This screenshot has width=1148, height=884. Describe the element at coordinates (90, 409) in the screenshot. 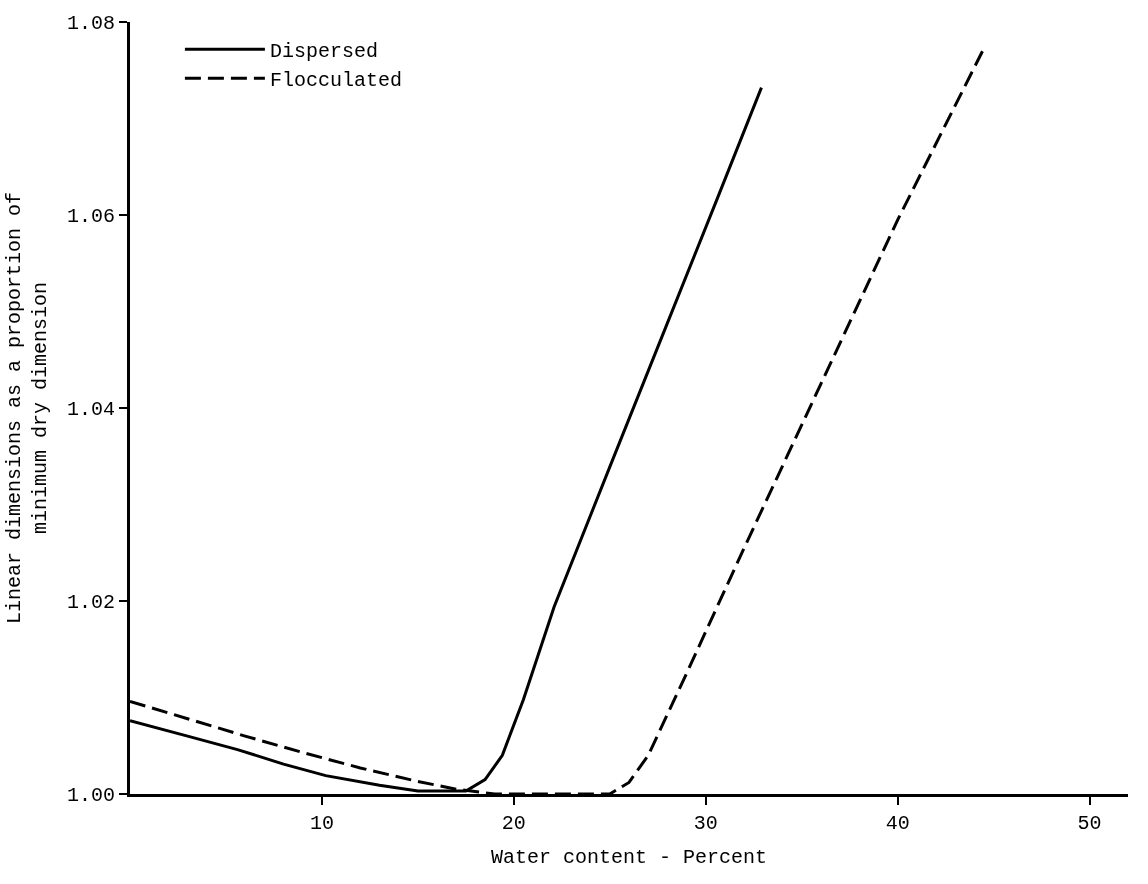

I see `y-tick-label: 1.04` at that location.